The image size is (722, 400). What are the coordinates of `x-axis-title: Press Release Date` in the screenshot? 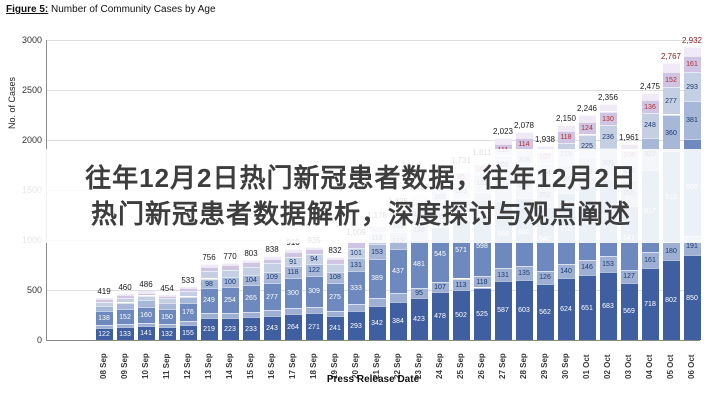 It's located at (373, 379).